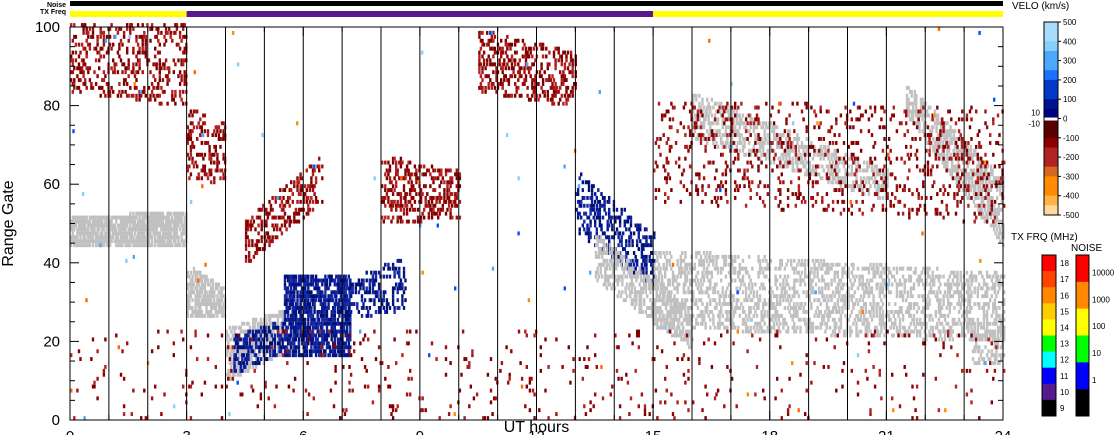  Describe the element at coordinates (1070, 41) in the screenshot. I see `velocity-tick-label: 400` at that location.